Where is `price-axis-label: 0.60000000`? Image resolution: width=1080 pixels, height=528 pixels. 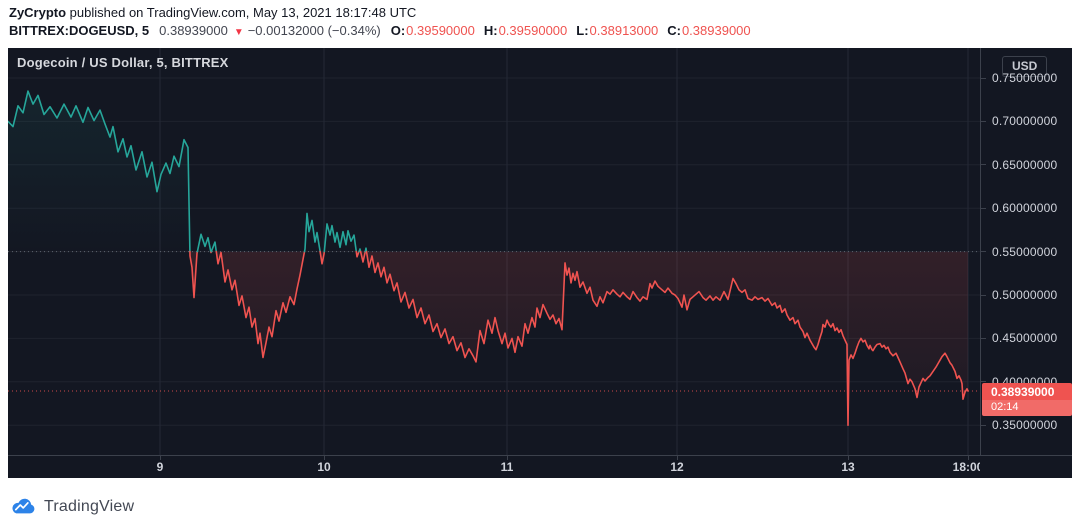 price-axis-label: 0.60000000 is located at coordinates (1025, 208).